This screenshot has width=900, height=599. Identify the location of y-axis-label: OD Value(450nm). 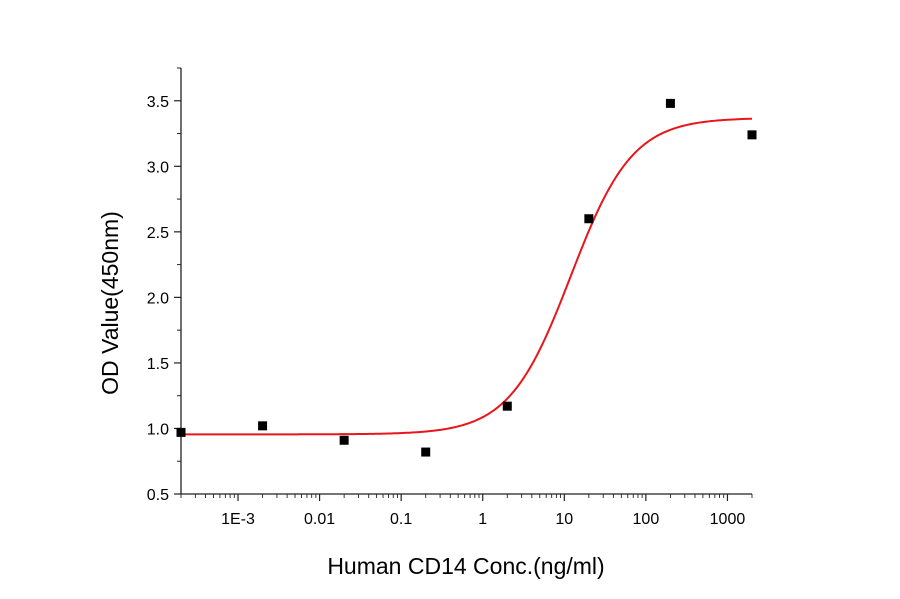
(110, 303).